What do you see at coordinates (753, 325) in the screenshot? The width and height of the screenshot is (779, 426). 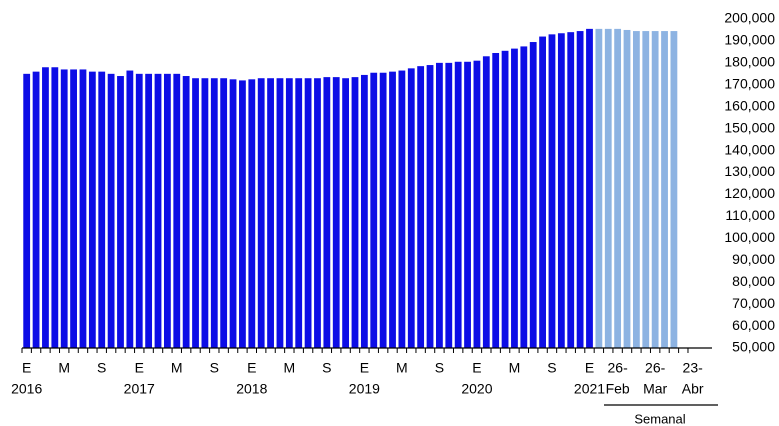 I see `y-tick-label: 60,000` at bounding box center [753, 325].